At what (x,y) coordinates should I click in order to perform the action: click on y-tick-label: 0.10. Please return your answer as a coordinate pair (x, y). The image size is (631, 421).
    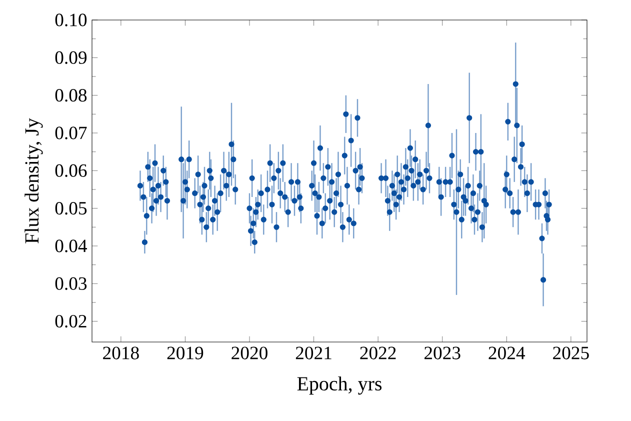
    Looking at the image, I should click on (71, 20).